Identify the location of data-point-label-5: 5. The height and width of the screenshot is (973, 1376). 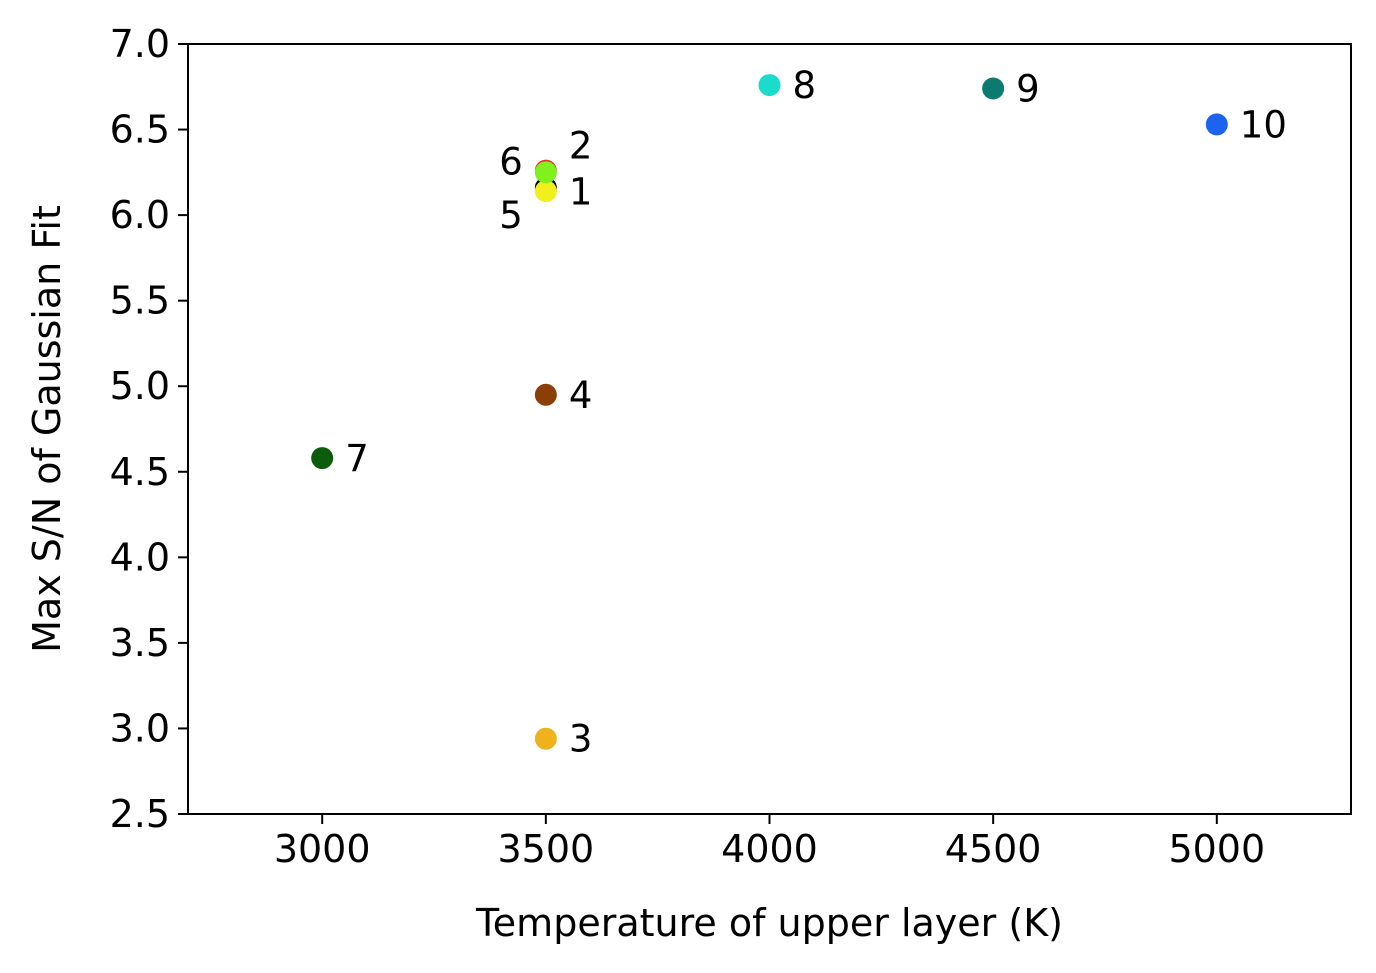
(511, 215).